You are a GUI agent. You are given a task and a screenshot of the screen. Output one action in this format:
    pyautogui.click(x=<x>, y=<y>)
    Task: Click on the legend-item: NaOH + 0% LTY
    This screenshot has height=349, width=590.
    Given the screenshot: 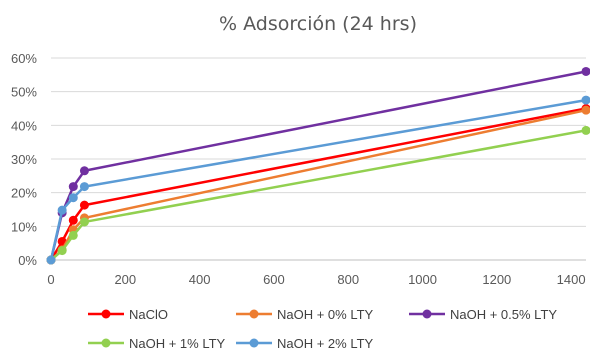 What is the action you would take?
    pyautogui.click(x=305, y=314)
    